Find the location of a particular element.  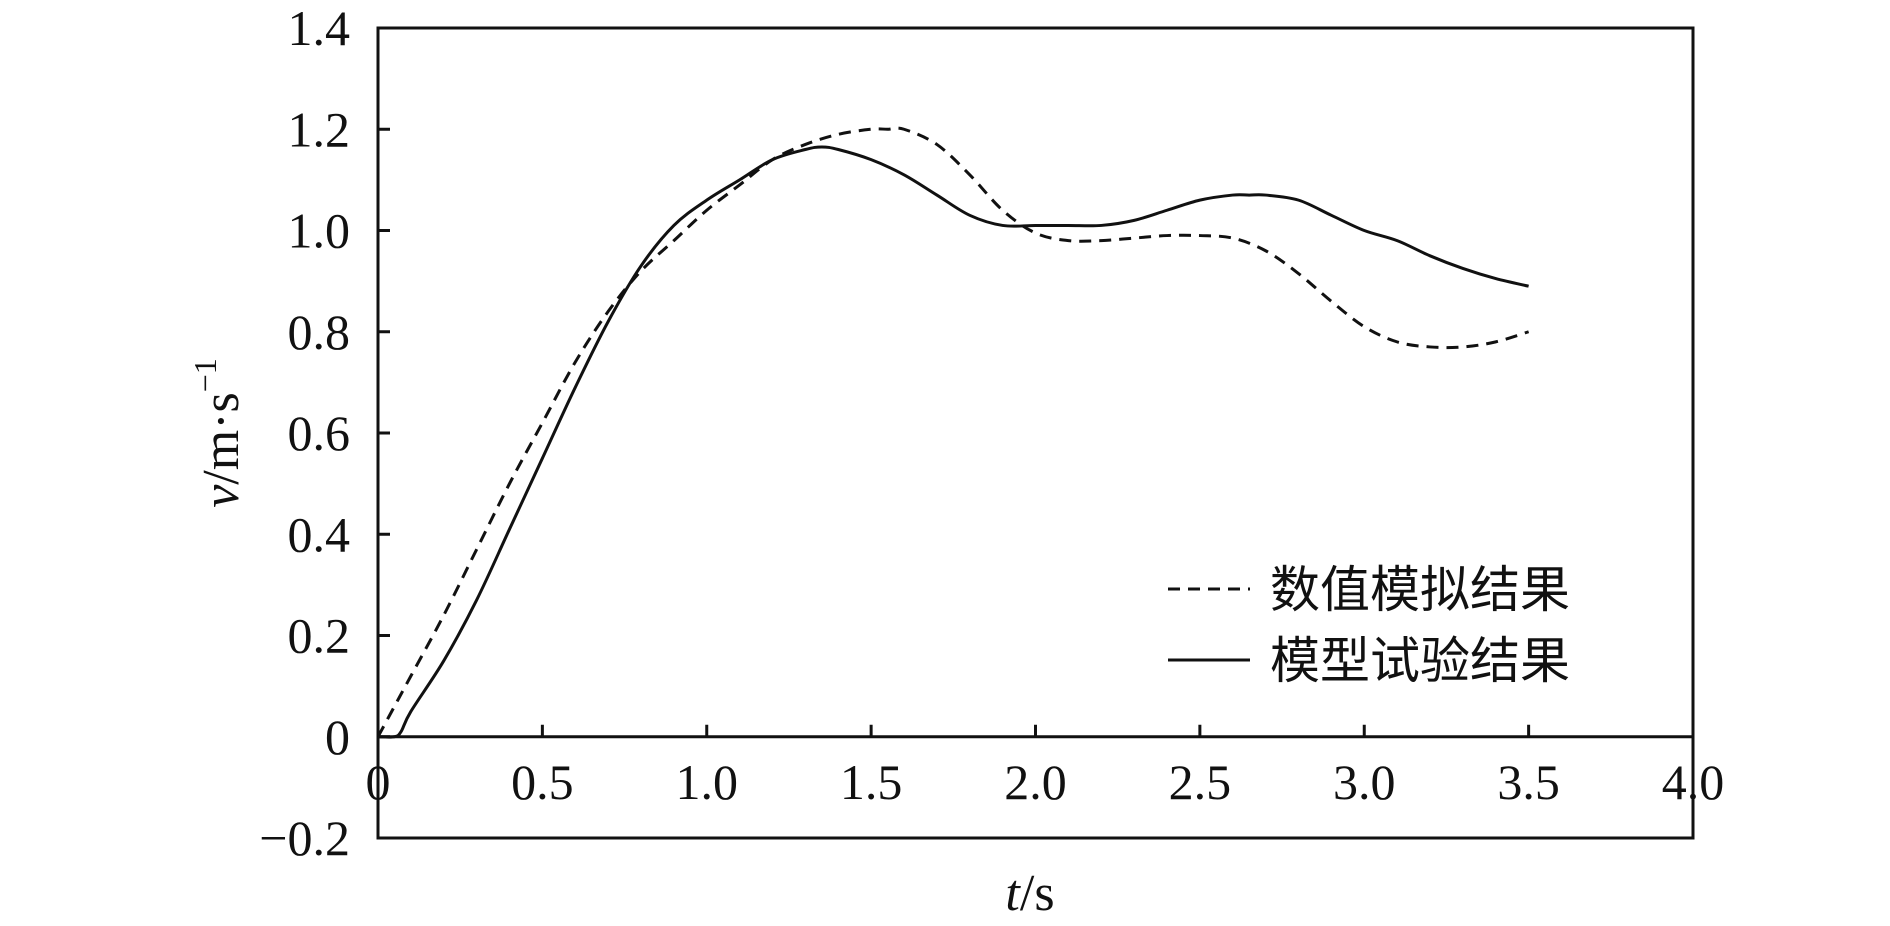

y-tick-label: 0.2 is located at coordinates (319, 636).